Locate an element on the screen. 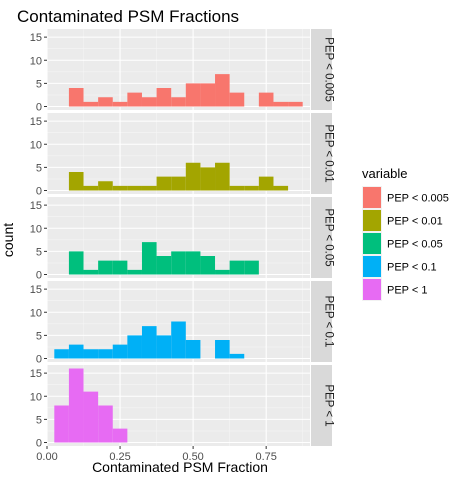  x-tick-label: 0.50 is located at coordinates (192, 457).